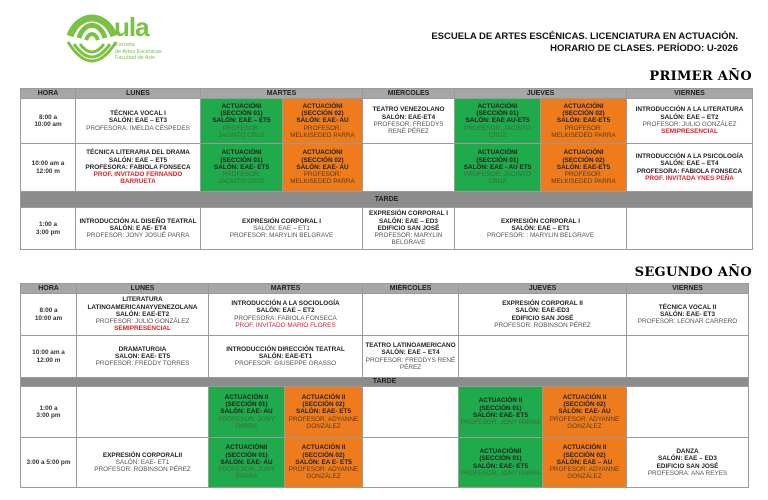 Image resolution: width=768 pixels, height=500 pixels. Describe the element at coordinates (583, 121) in the screenshot. I see `course-detail: SALÓN: EAE-ET5` at that location.